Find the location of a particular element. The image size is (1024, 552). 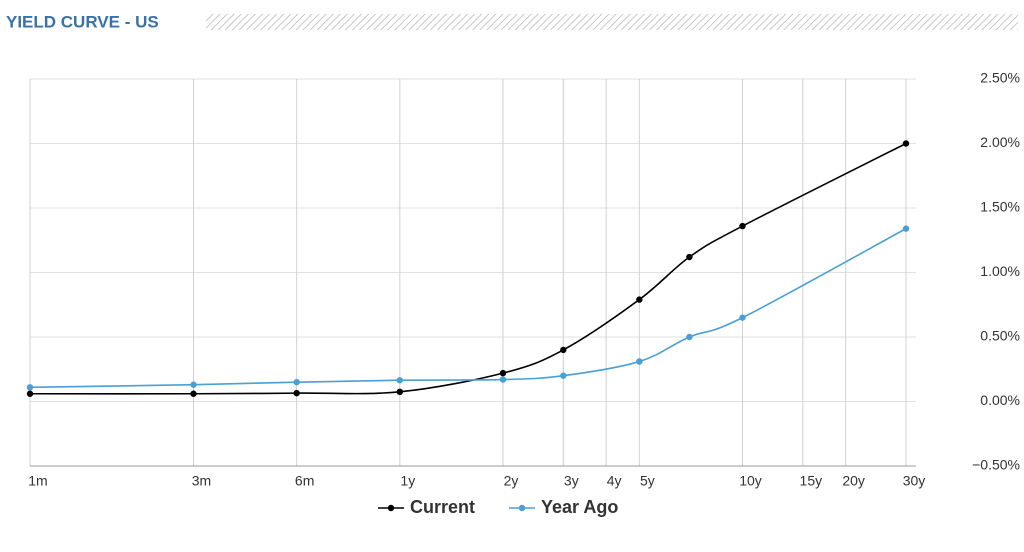

y-tick-label: −0.50% is located at coordinates (996, 465).